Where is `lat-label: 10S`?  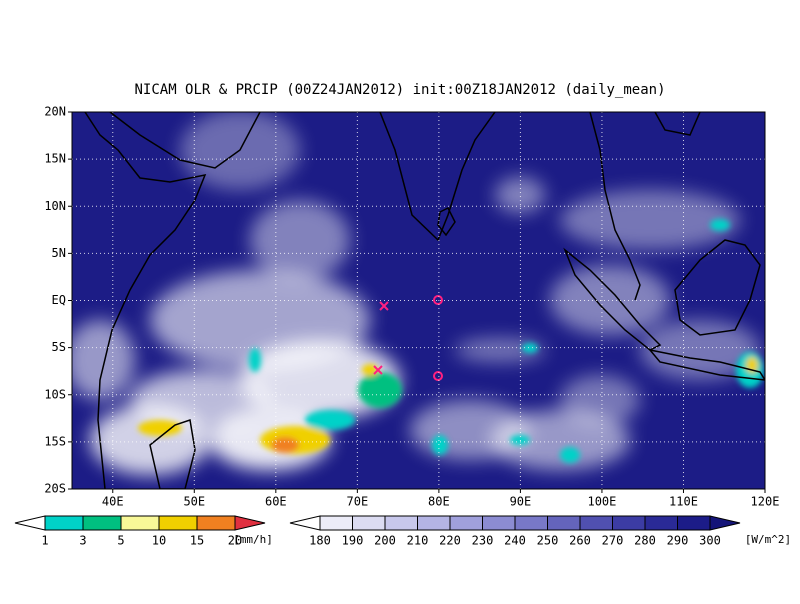 lat-label: 10S is located at coordinates (55, 394).